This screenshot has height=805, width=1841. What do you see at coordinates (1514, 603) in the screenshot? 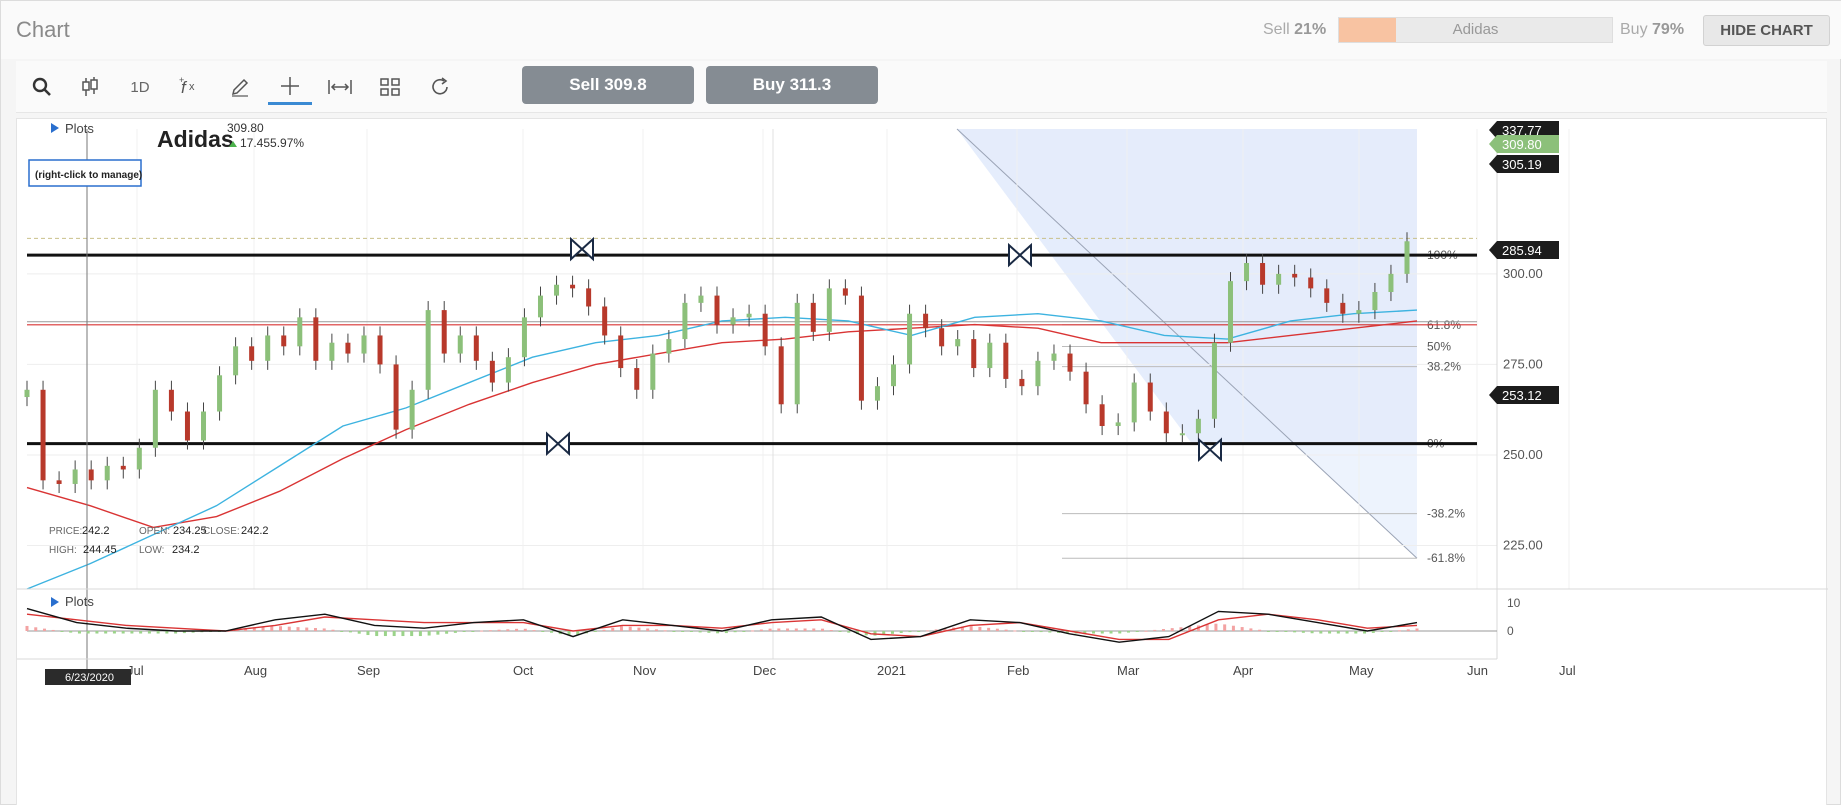
I see `oscillator-axis-tick: 10` at bounding box center [1514, 603].